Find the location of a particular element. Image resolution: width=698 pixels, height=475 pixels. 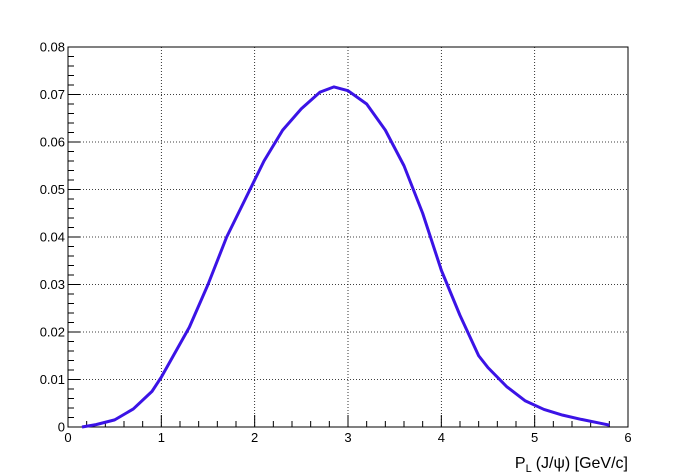

x-tick-label: 4 is located at coordinates (441, 437).